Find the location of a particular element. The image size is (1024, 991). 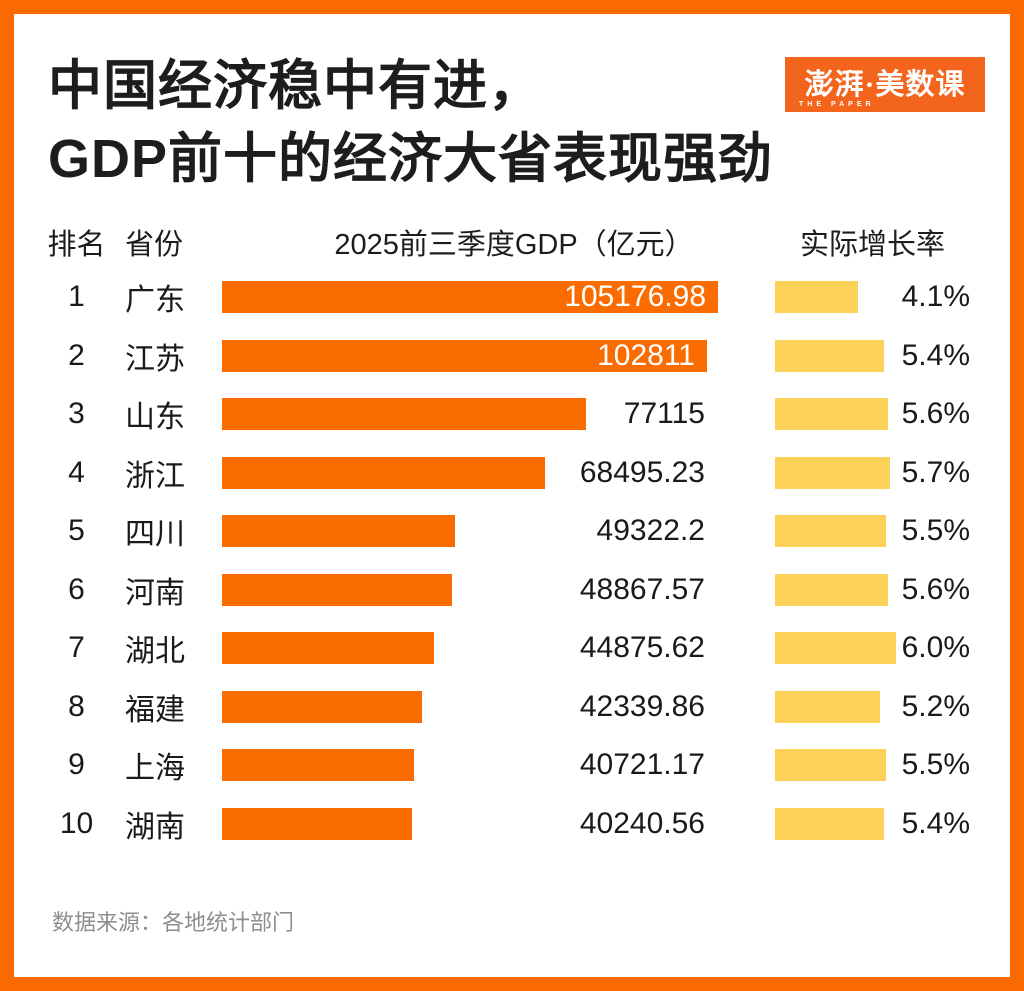

title-line-2: GDP前十的经济大省表现强劲 is located at coordinates (411, 158).